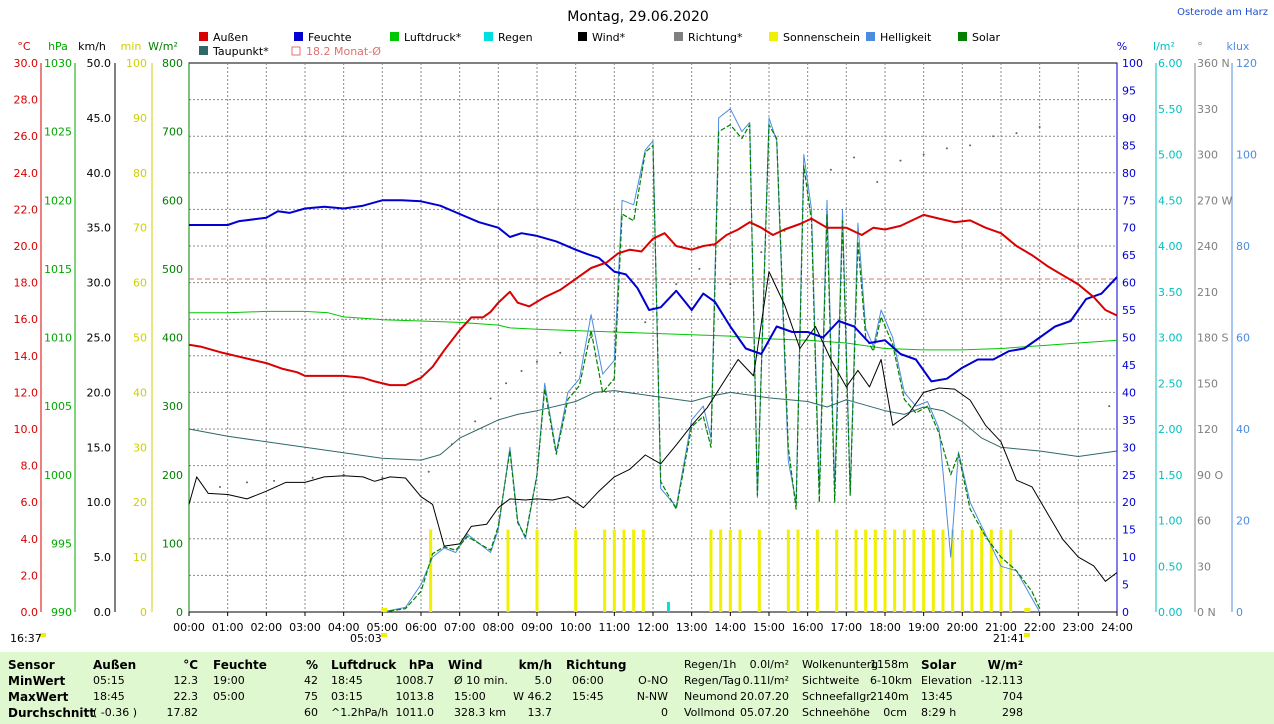  Describe the element at coordinates (229, 680) in the screenshot. I see `stats-value: 19:00` at that location.